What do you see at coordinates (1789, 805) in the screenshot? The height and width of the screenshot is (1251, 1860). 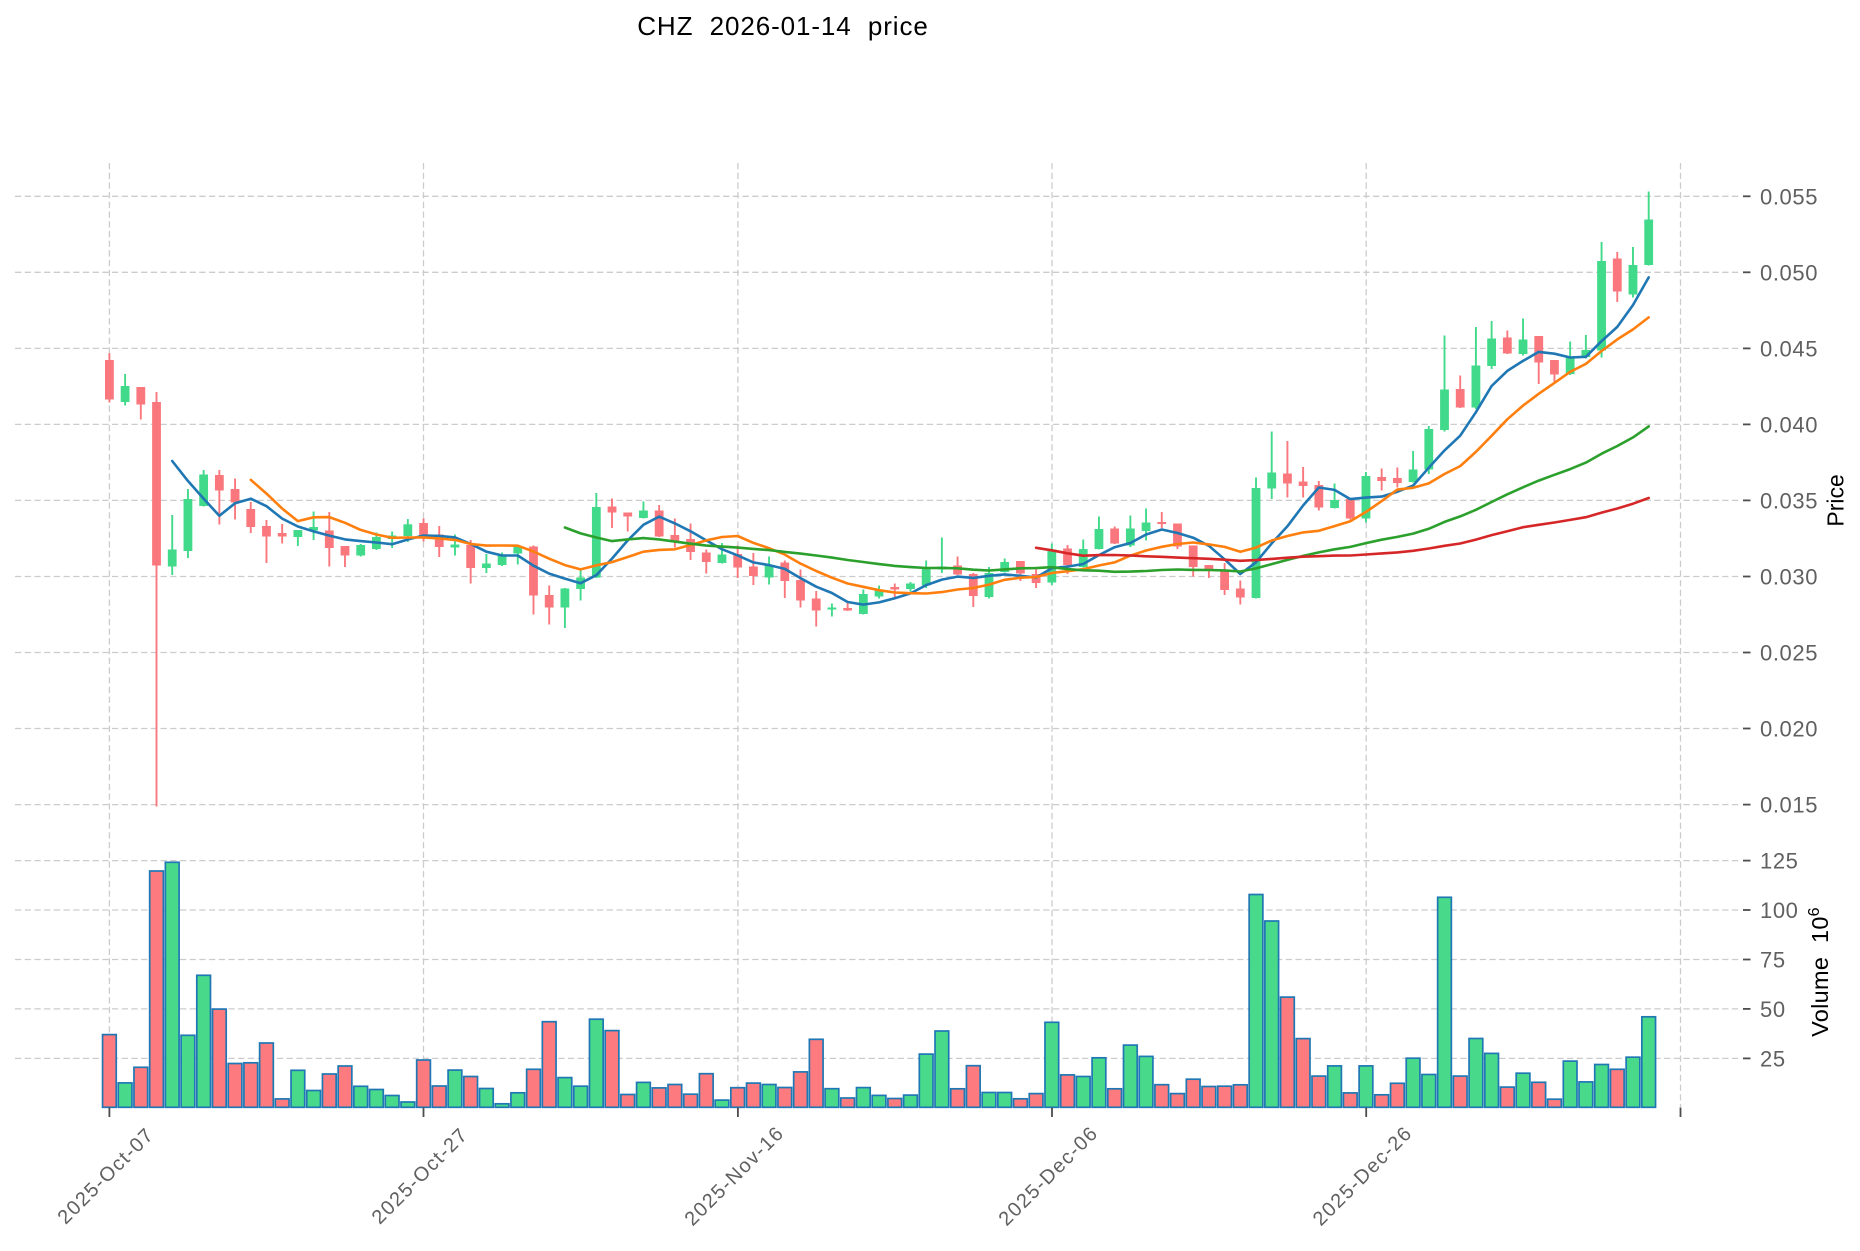 I see `svg-text: 0.015` at bounding box center [1789, 805].